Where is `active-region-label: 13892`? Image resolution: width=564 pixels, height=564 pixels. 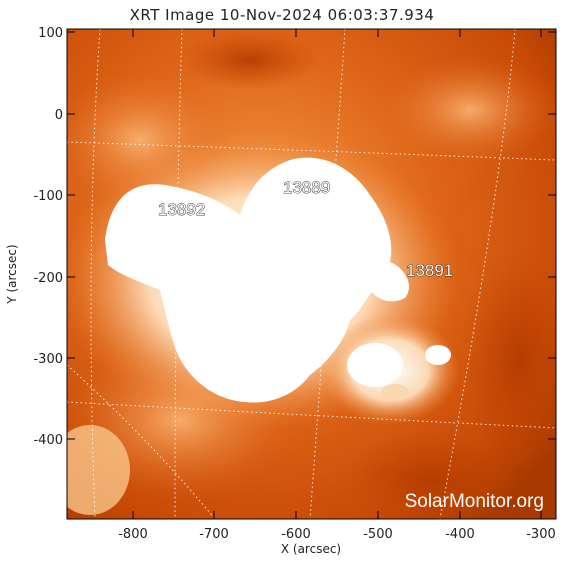 active-region-label: 13892 is located at coordinates (181, 209).